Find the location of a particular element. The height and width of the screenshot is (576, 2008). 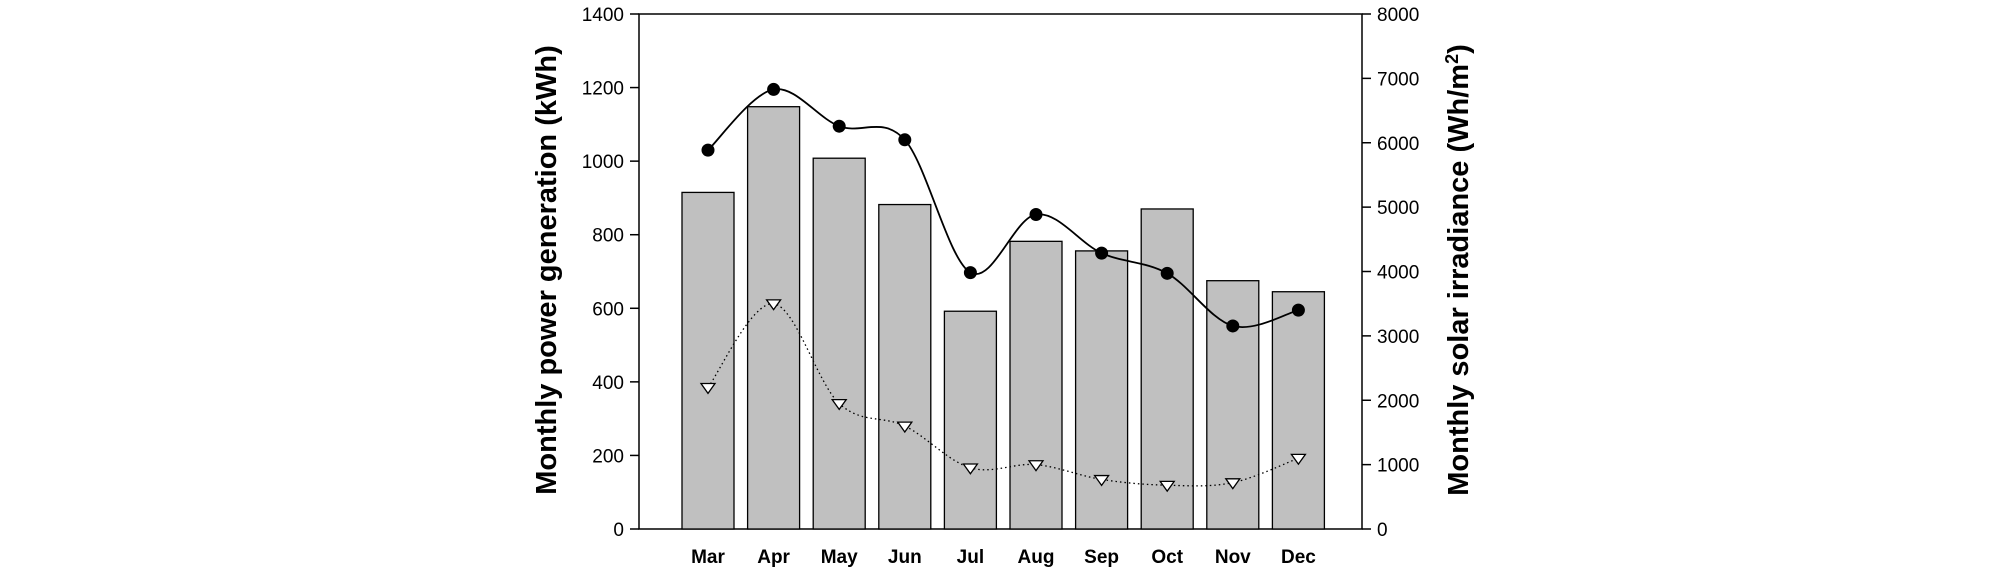

bar-jun is located at coordinates (905, 366).